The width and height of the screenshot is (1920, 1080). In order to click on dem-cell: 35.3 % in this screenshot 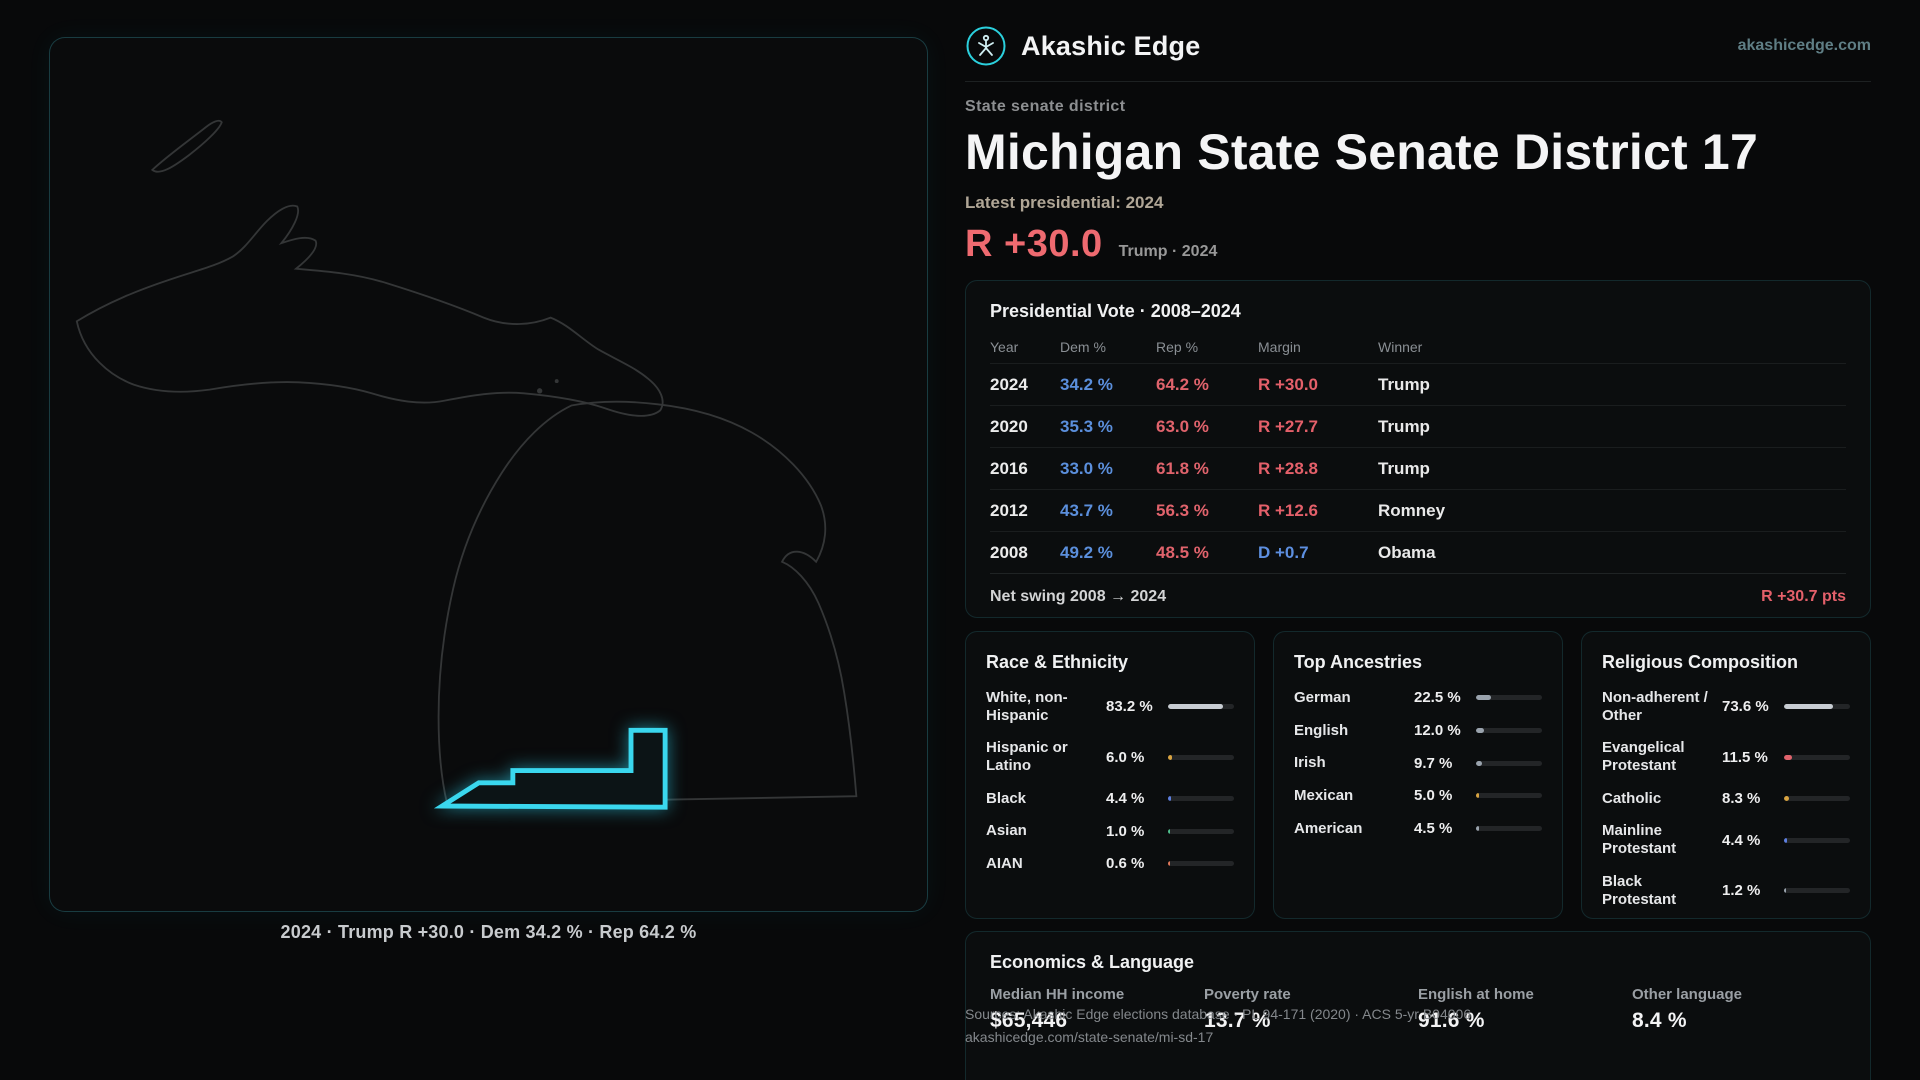, I will do `click(1086, 426)`.